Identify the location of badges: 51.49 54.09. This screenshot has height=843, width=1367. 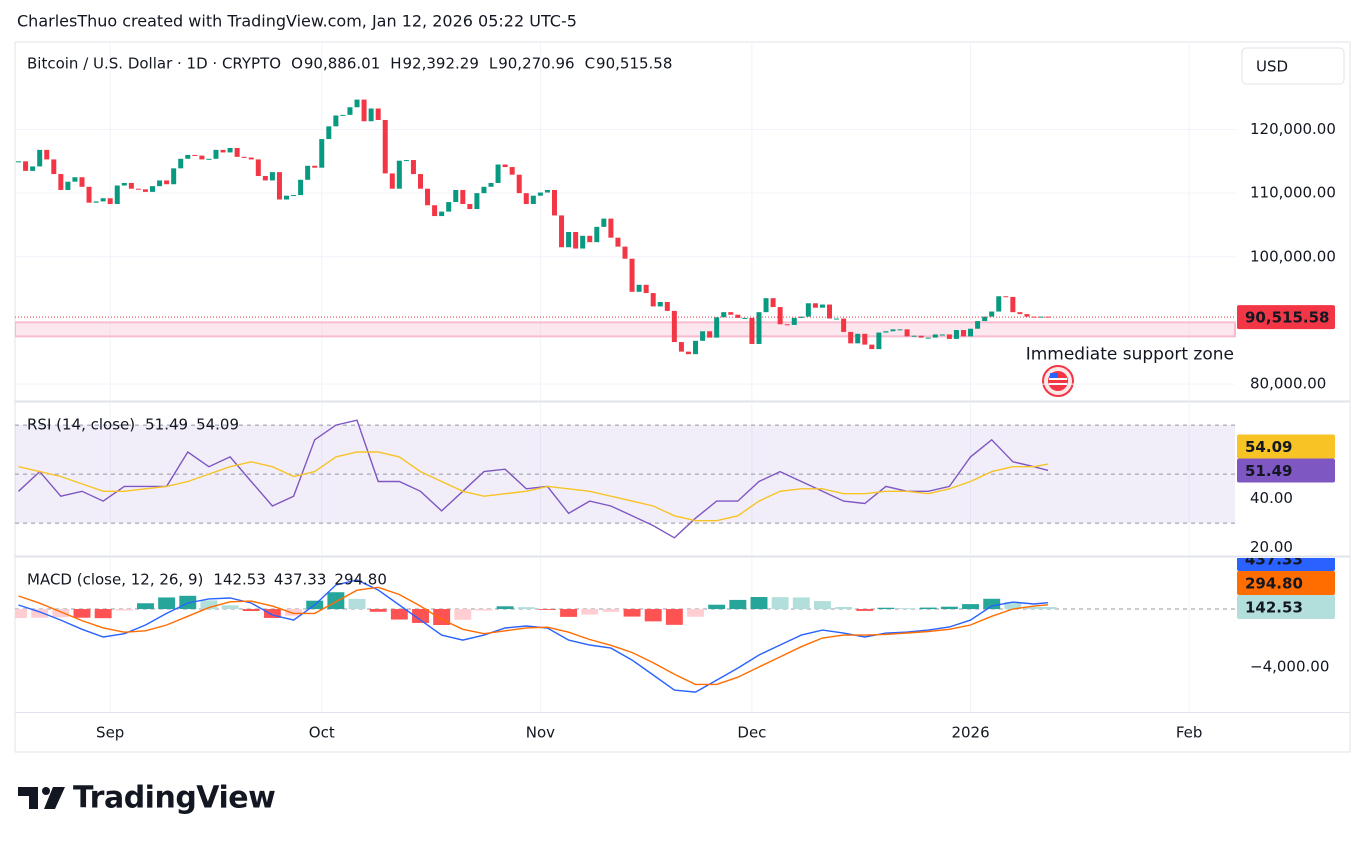
(1286, 458).